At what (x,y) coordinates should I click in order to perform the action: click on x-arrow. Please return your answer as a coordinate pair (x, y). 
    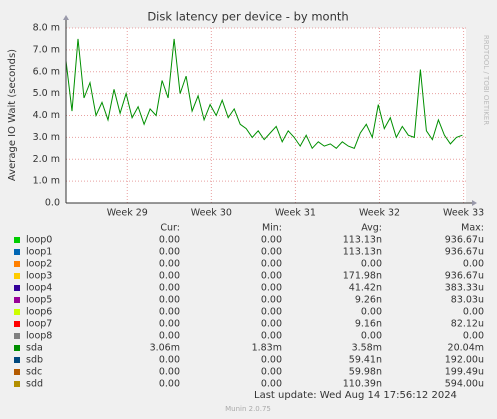
    Looking at the image, I should click on (474, 203).